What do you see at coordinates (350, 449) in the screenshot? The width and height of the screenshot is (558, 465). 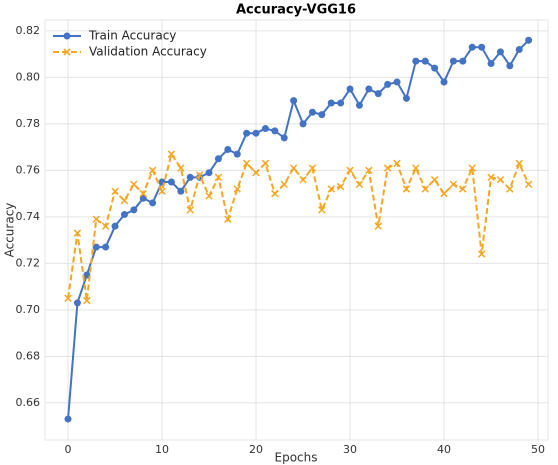 I see `x-tick-label: 30` at bounding box center [350, 449].